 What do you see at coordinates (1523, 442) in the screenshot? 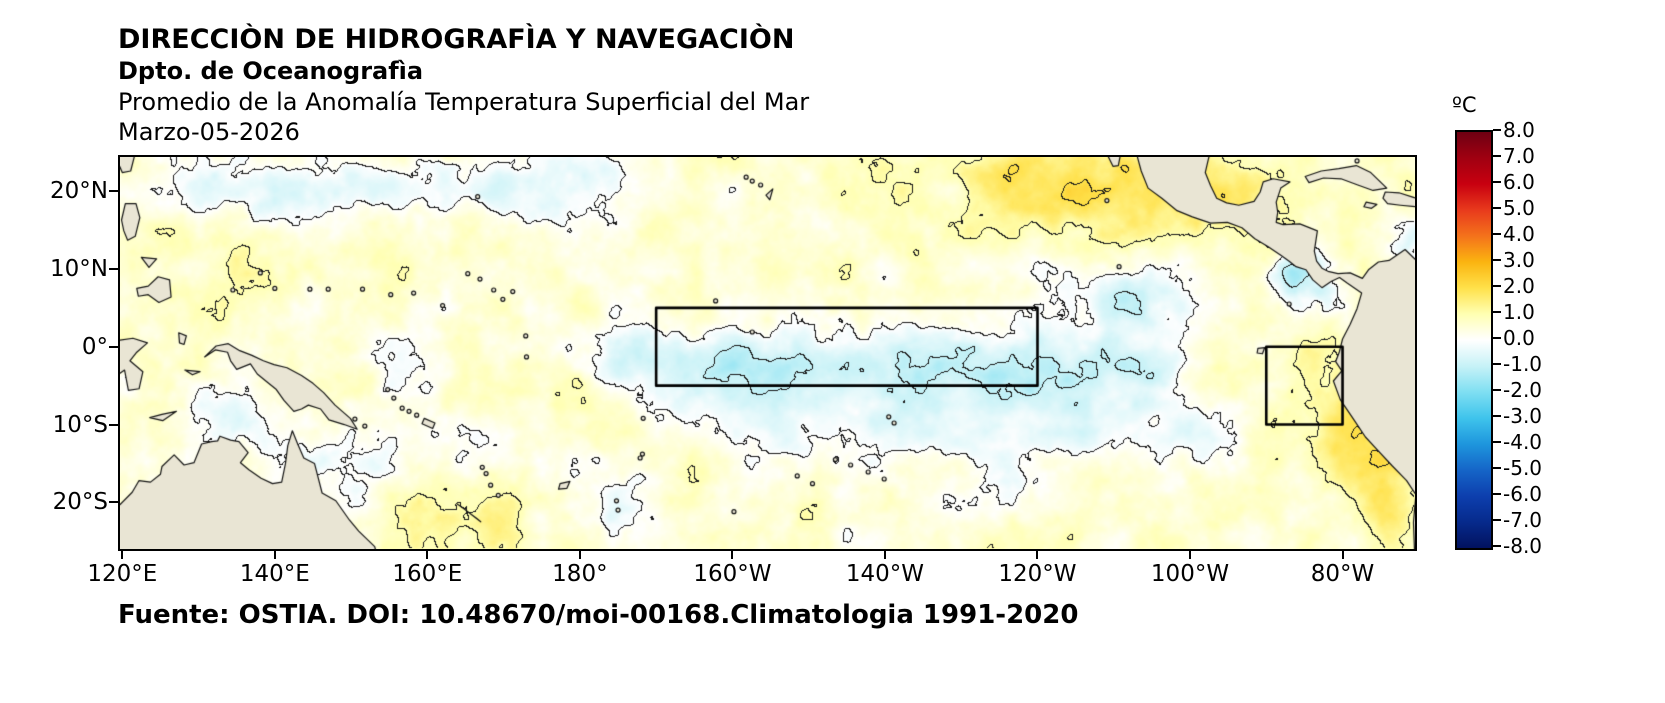
I see `colorbar-tick-label: -4.0` at bounding box center [1523, 442].